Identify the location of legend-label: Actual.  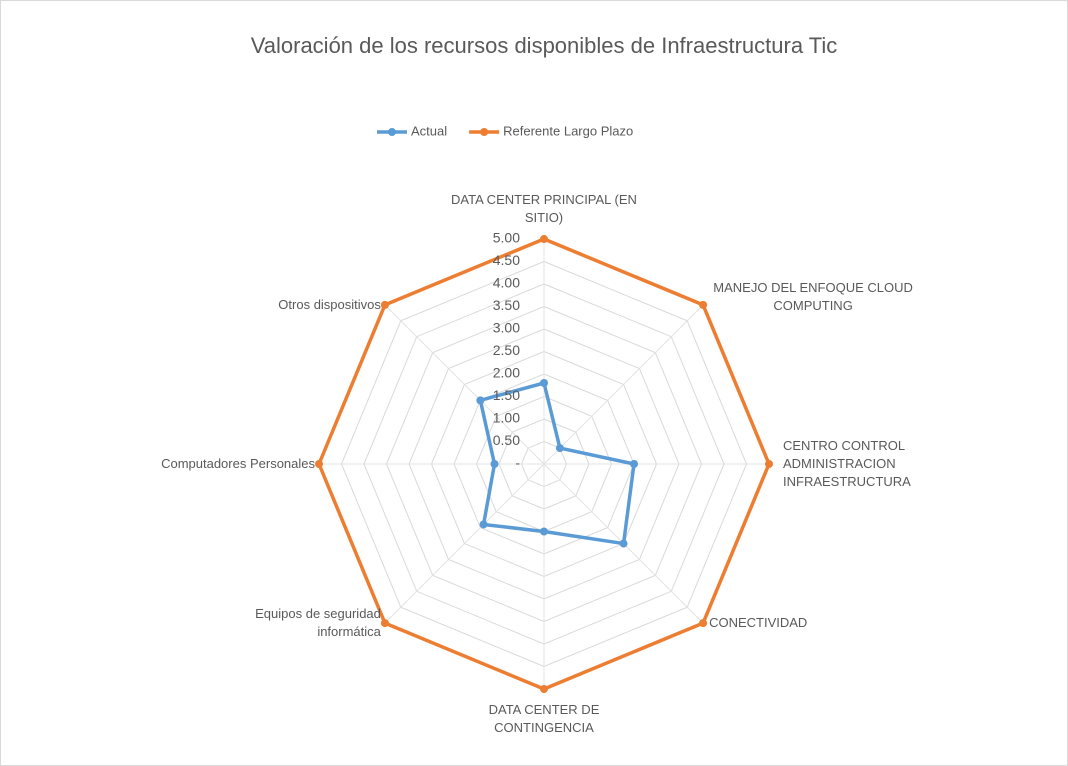
(429, 130).